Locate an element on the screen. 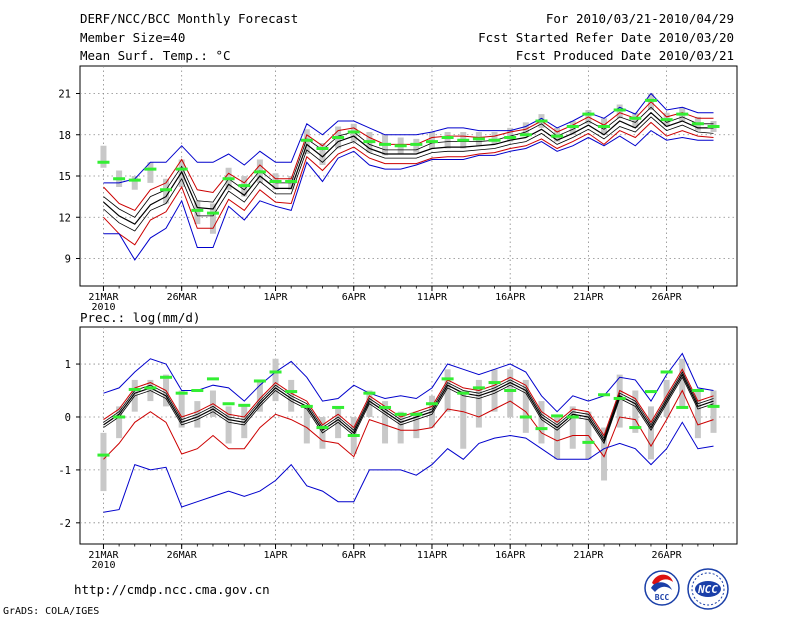 The image size is (800, 619). ncc-logo: NCC is located at coordinates (708, 589).